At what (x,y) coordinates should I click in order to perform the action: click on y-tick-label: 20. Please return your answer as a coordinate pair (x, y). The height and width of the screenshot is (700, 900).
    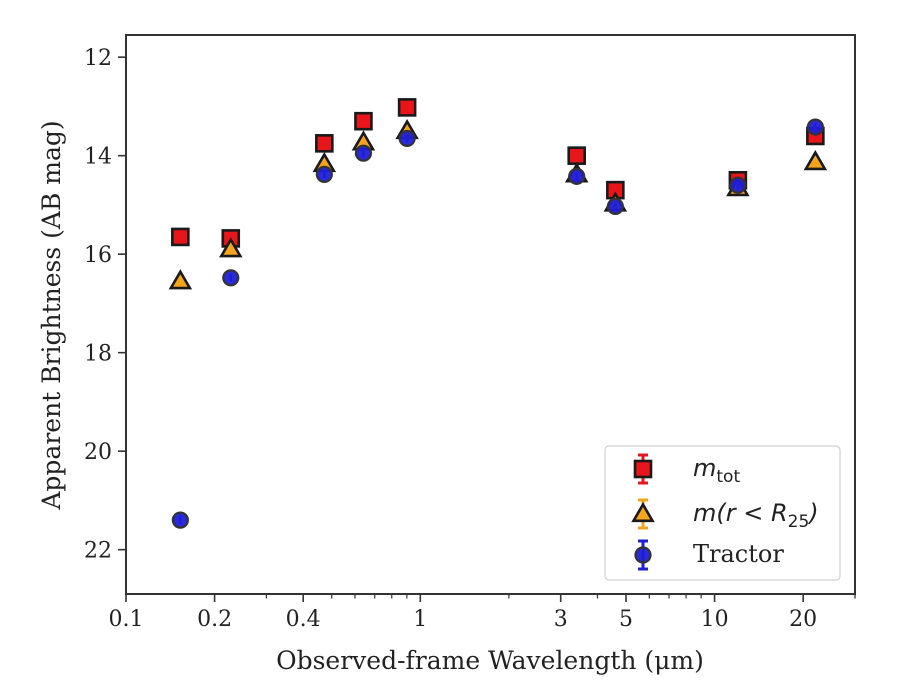
    Looking at the image, I should click on (98, 452).